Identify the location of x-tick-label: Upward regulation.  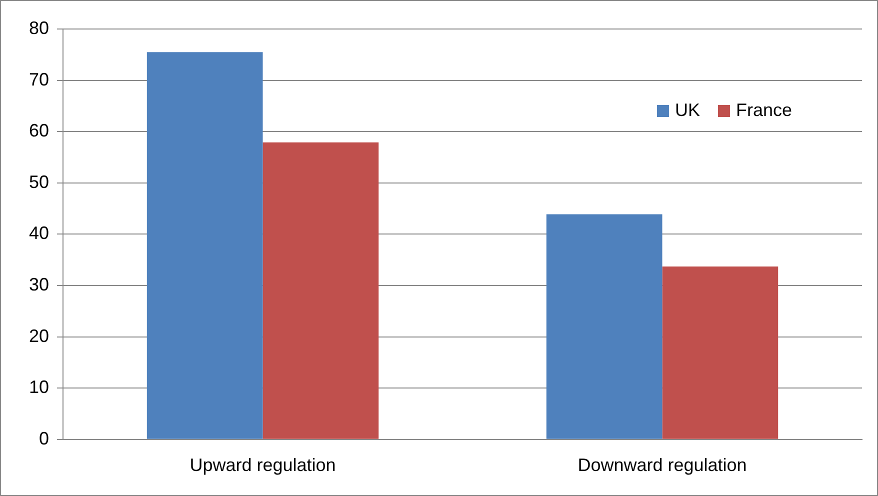
(263, 465).